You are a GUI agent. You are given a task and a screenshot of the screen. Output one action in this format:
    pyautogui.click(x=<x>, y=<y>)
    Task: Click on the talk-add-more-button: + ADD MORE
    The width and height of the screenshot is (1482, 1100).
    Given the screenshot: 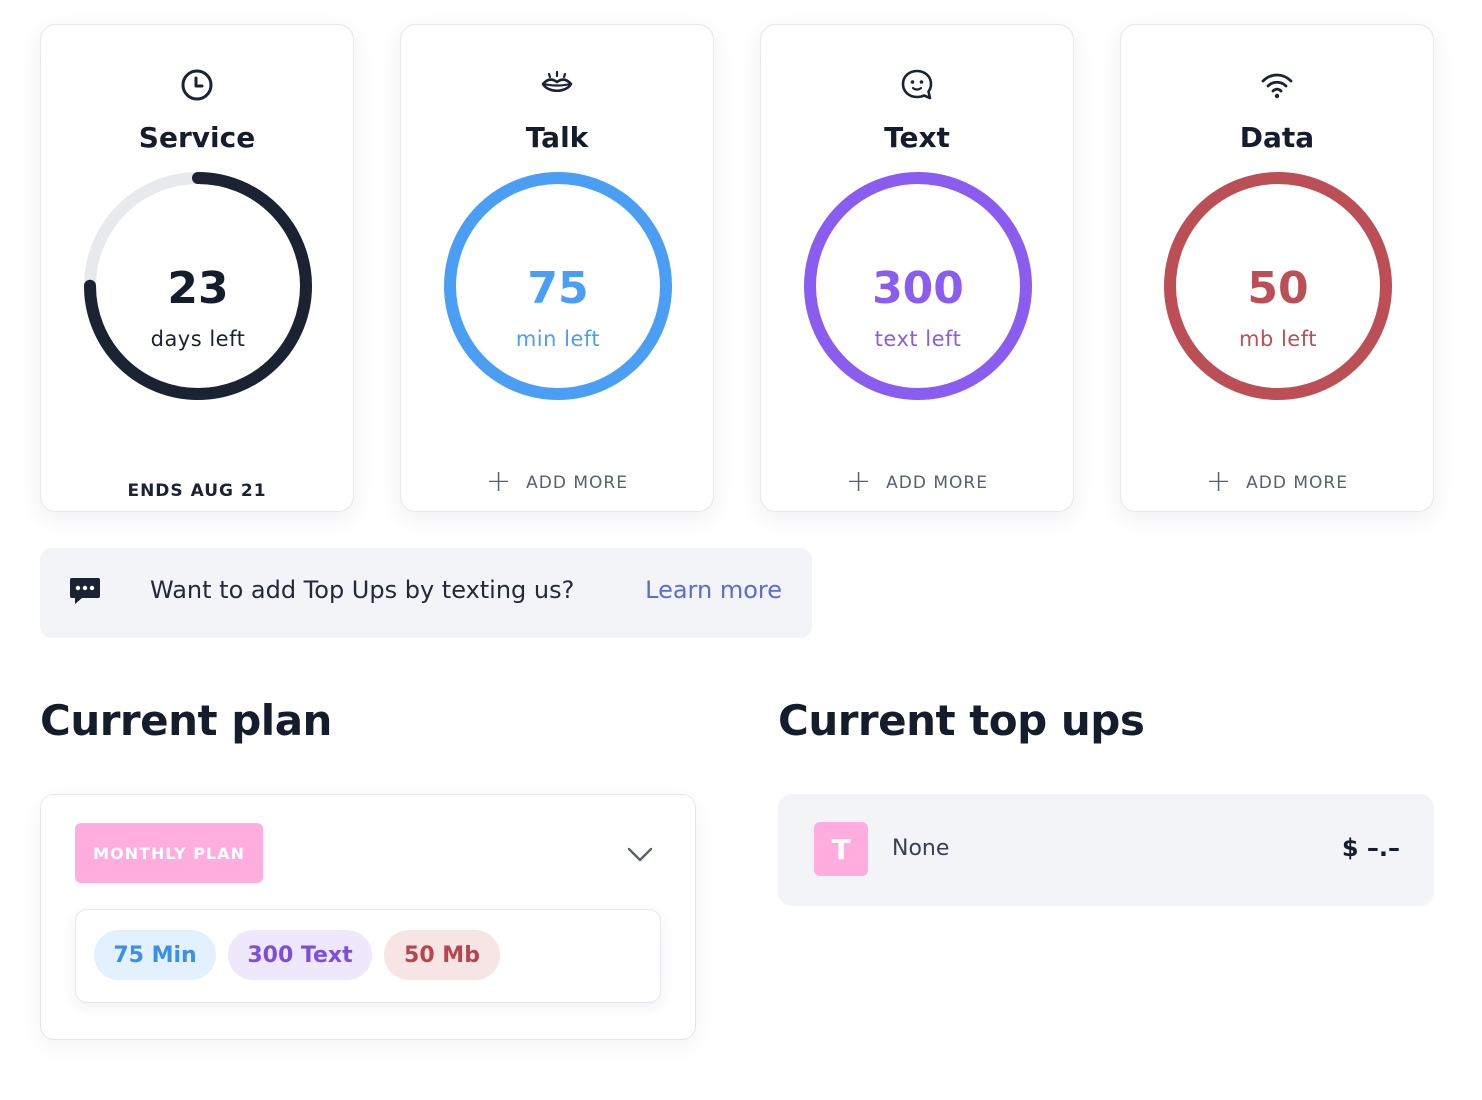 What is the action you would take?
    pyautogui.click(x=557, y=481)
    